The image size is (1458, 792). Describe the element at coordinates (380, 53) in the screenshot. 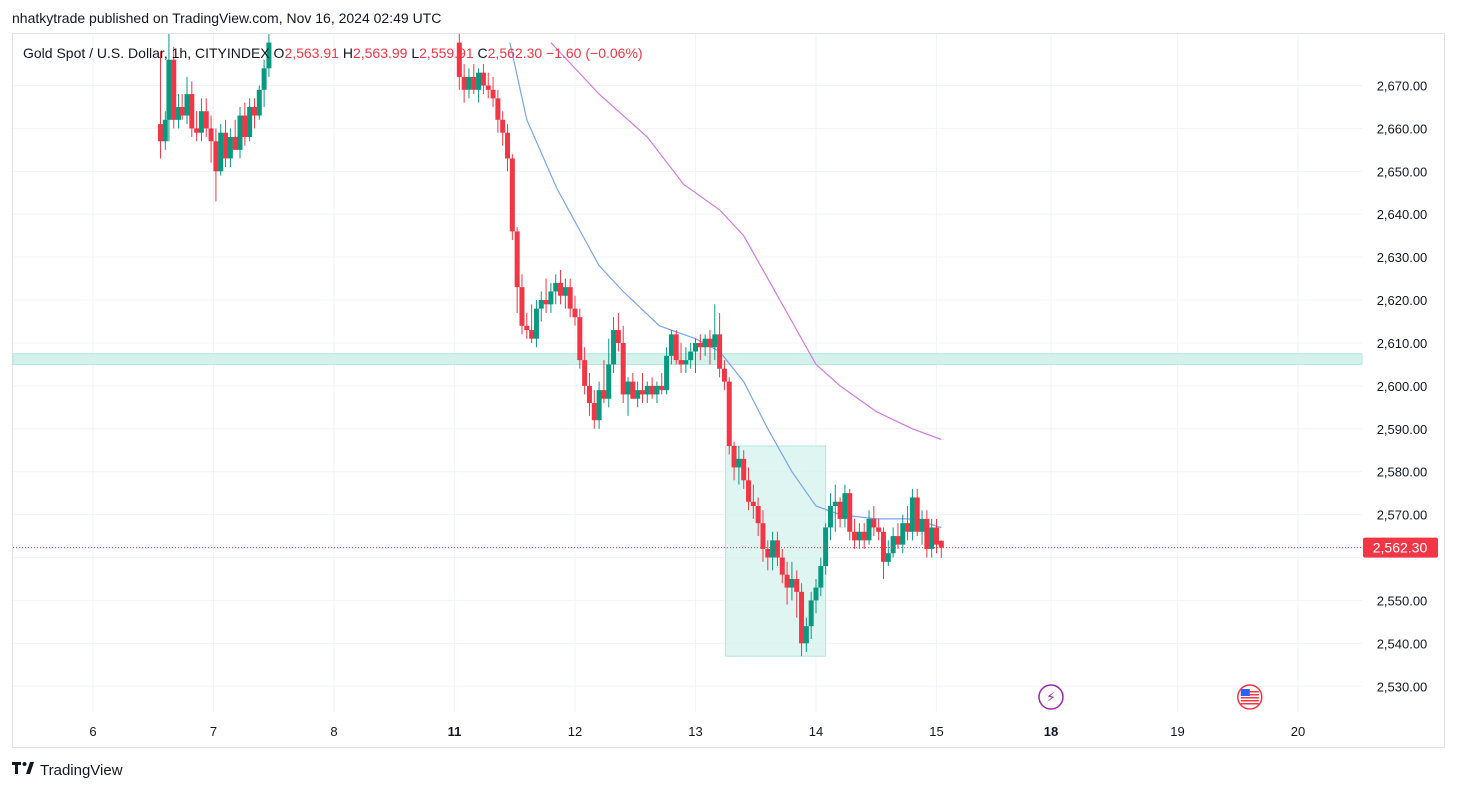

I see `high-value: 2,563.99` at that location.